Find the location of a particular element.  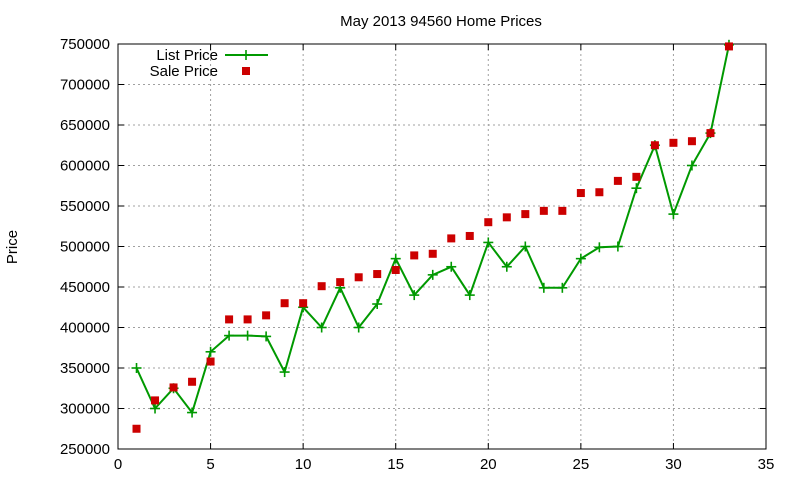

y-tick-label: 450000 is located at coordinates (85, 287).